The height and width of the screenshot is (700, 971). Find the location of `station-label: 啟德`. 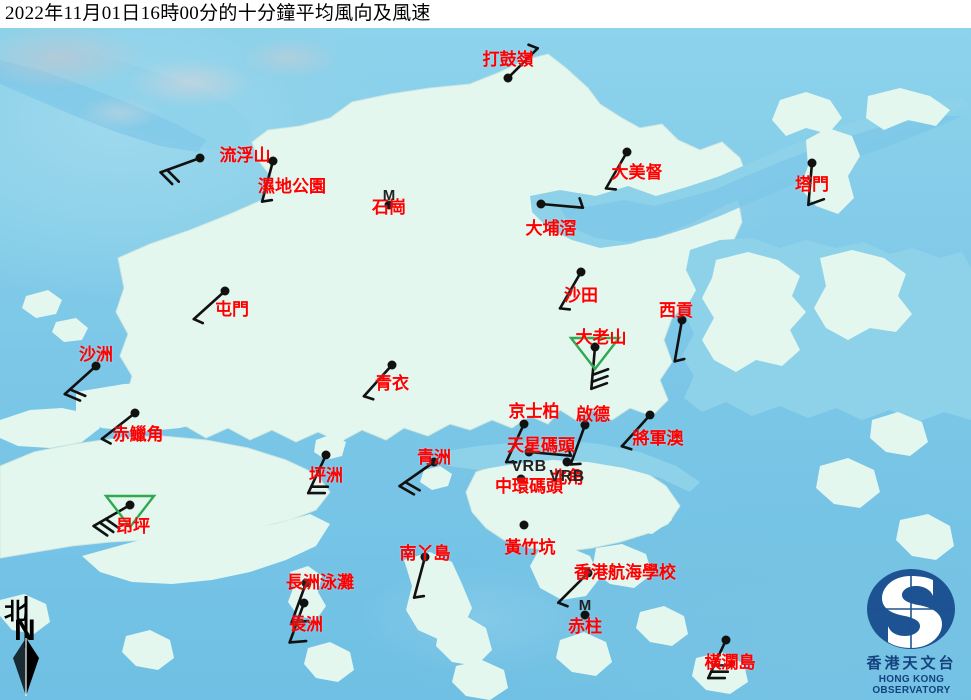

station-label: 啟德 is located at coordinates (593, 414).